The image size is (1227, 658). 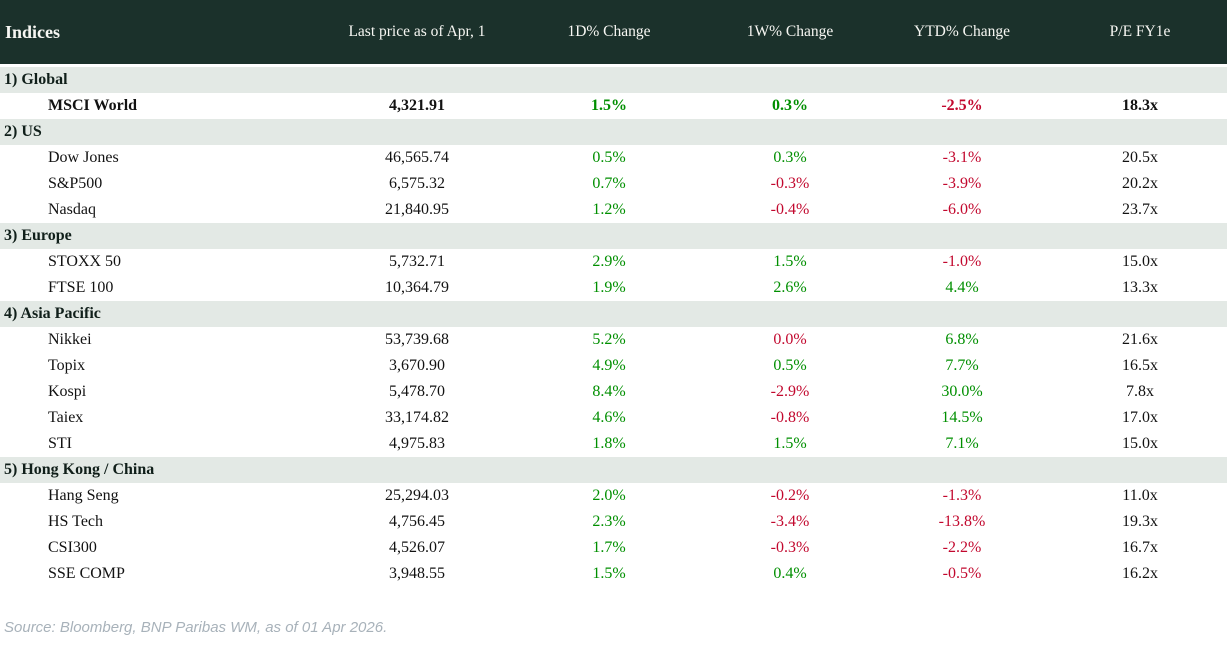 What do you see at coordinates (962, 105) in the screenshot?
I see `change-ytd: -2.5%` at bounding box center [962, 105].